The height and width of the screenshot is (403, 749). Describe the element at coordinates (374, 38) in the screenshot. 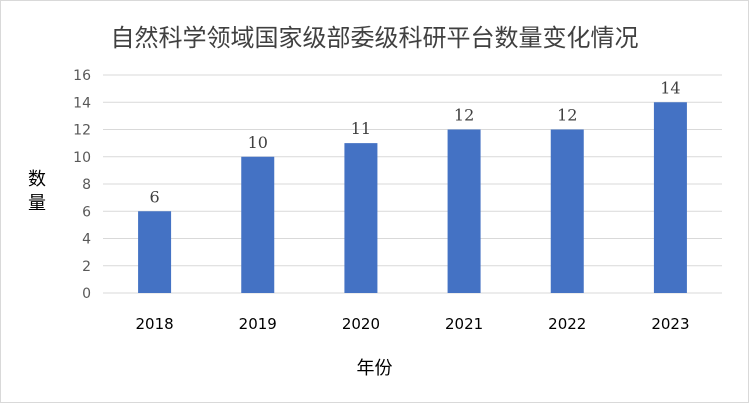

I see `chart-title: 自然科学领域国家级部委级科研平台数量变化情况` at that location.